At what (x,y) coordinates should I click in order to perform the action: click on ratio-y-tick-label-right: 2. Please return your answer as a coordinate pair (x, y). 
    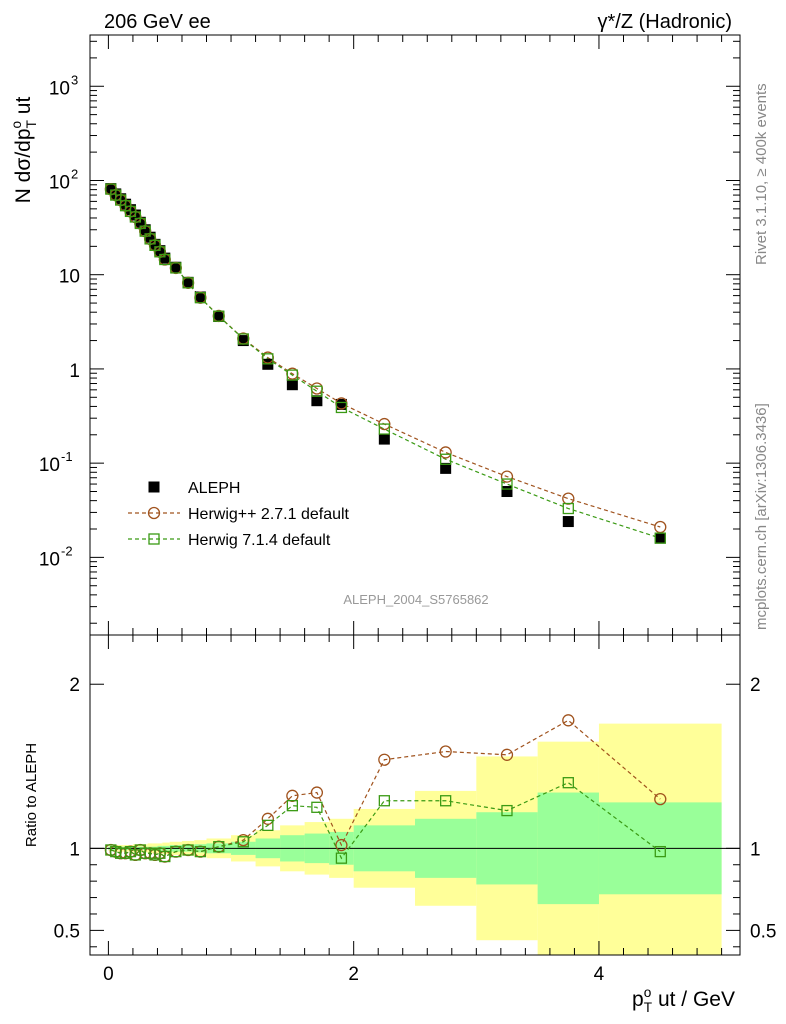
    Looking at the image, I should click on (755, 685).